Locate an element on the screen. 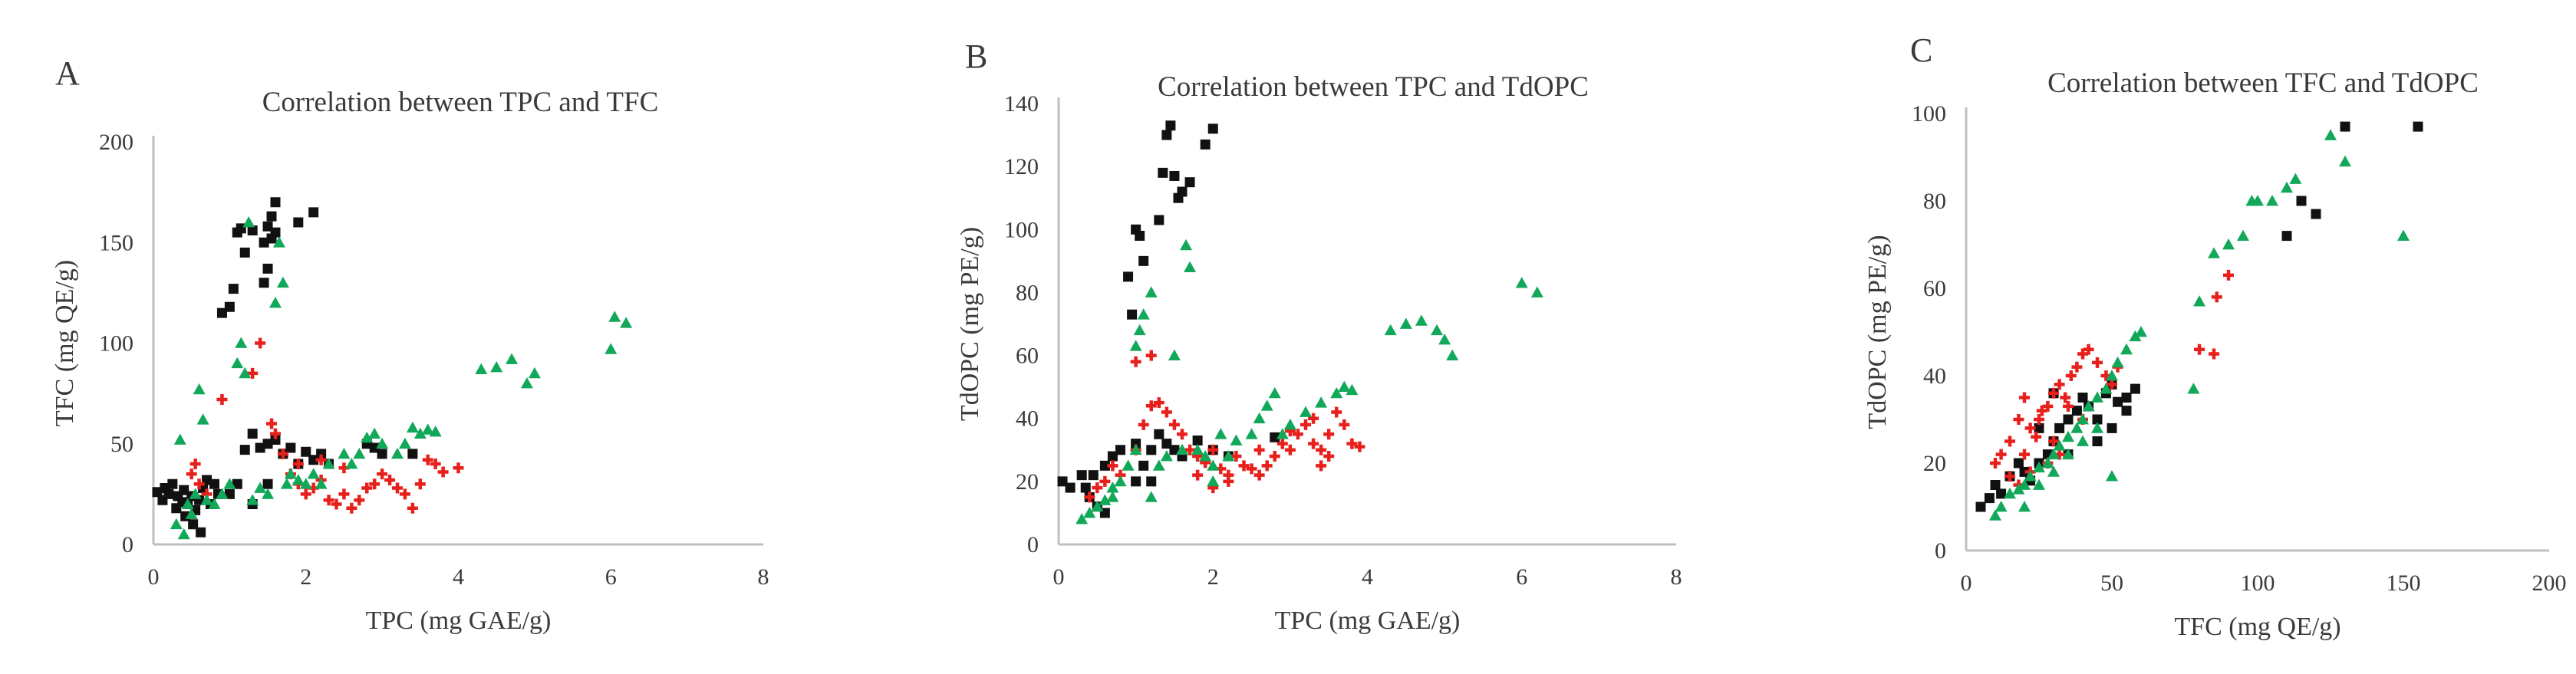 The height and width of the screenshot is (674, 2576). panel-b-y-axis-label: TdOPC (mg PE/g) is located at coordinates (970, 324).